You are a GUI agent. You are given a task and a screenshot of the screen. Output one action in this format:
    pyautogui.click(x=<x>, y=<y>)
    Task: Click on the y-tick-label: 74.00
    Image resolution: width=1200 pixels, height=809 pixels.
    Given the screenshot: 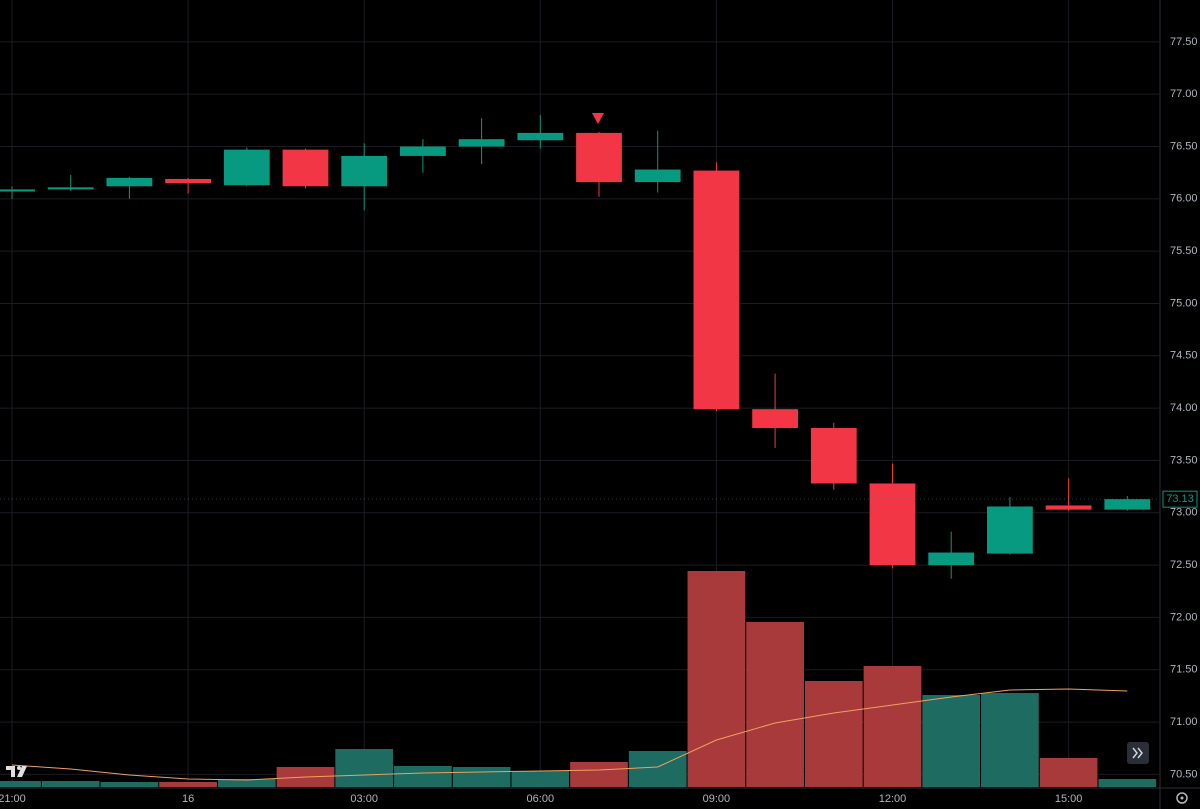 What is the action you would take?
    pyautogui.click(x=1184, y=408)
    